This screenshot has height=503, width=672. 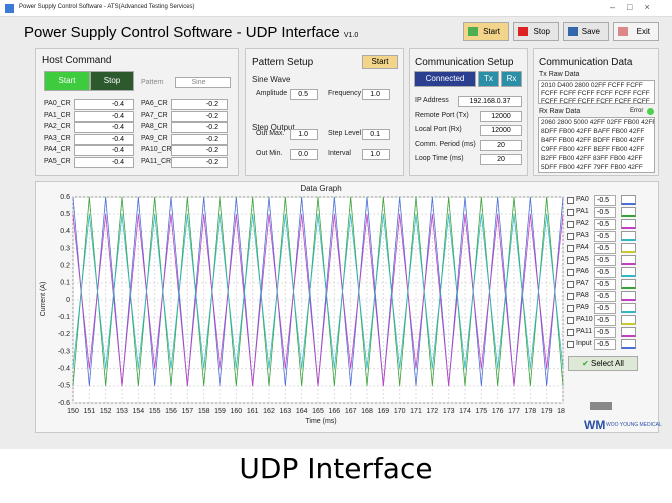 What do you see at coordinates (112, 81) in the screenshot?
I see `stop-button: Stop` at bounding box center [112, 81].